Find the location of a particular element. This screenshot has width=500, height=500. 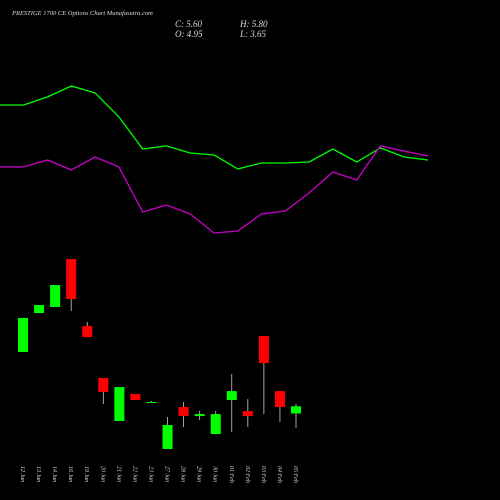

x-tick-label: 30 Jan is located at coordinates (215, 473).